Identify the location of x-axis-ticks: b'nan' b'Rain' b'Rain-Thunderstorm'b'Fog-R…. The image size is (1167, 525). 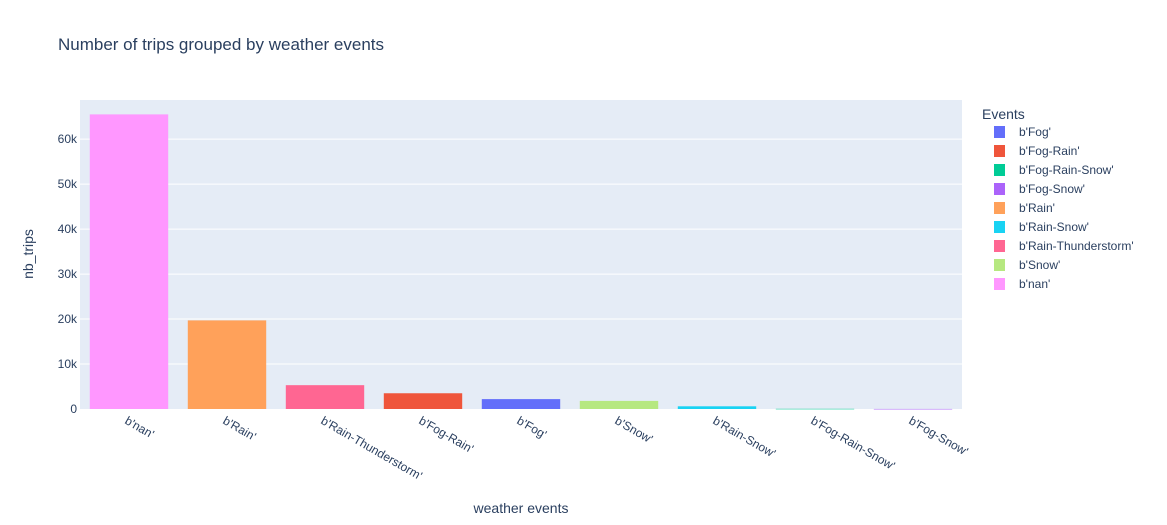
(547, 447).